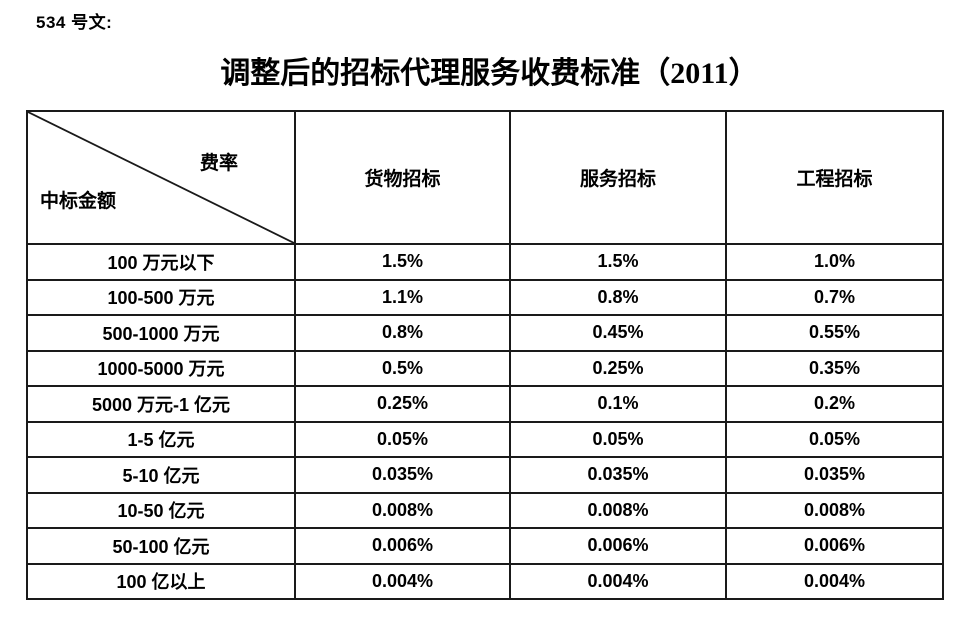  I want to click on table-row: 100 亿以上 0.004% 0.004% 0.004%, so click(485, 581).